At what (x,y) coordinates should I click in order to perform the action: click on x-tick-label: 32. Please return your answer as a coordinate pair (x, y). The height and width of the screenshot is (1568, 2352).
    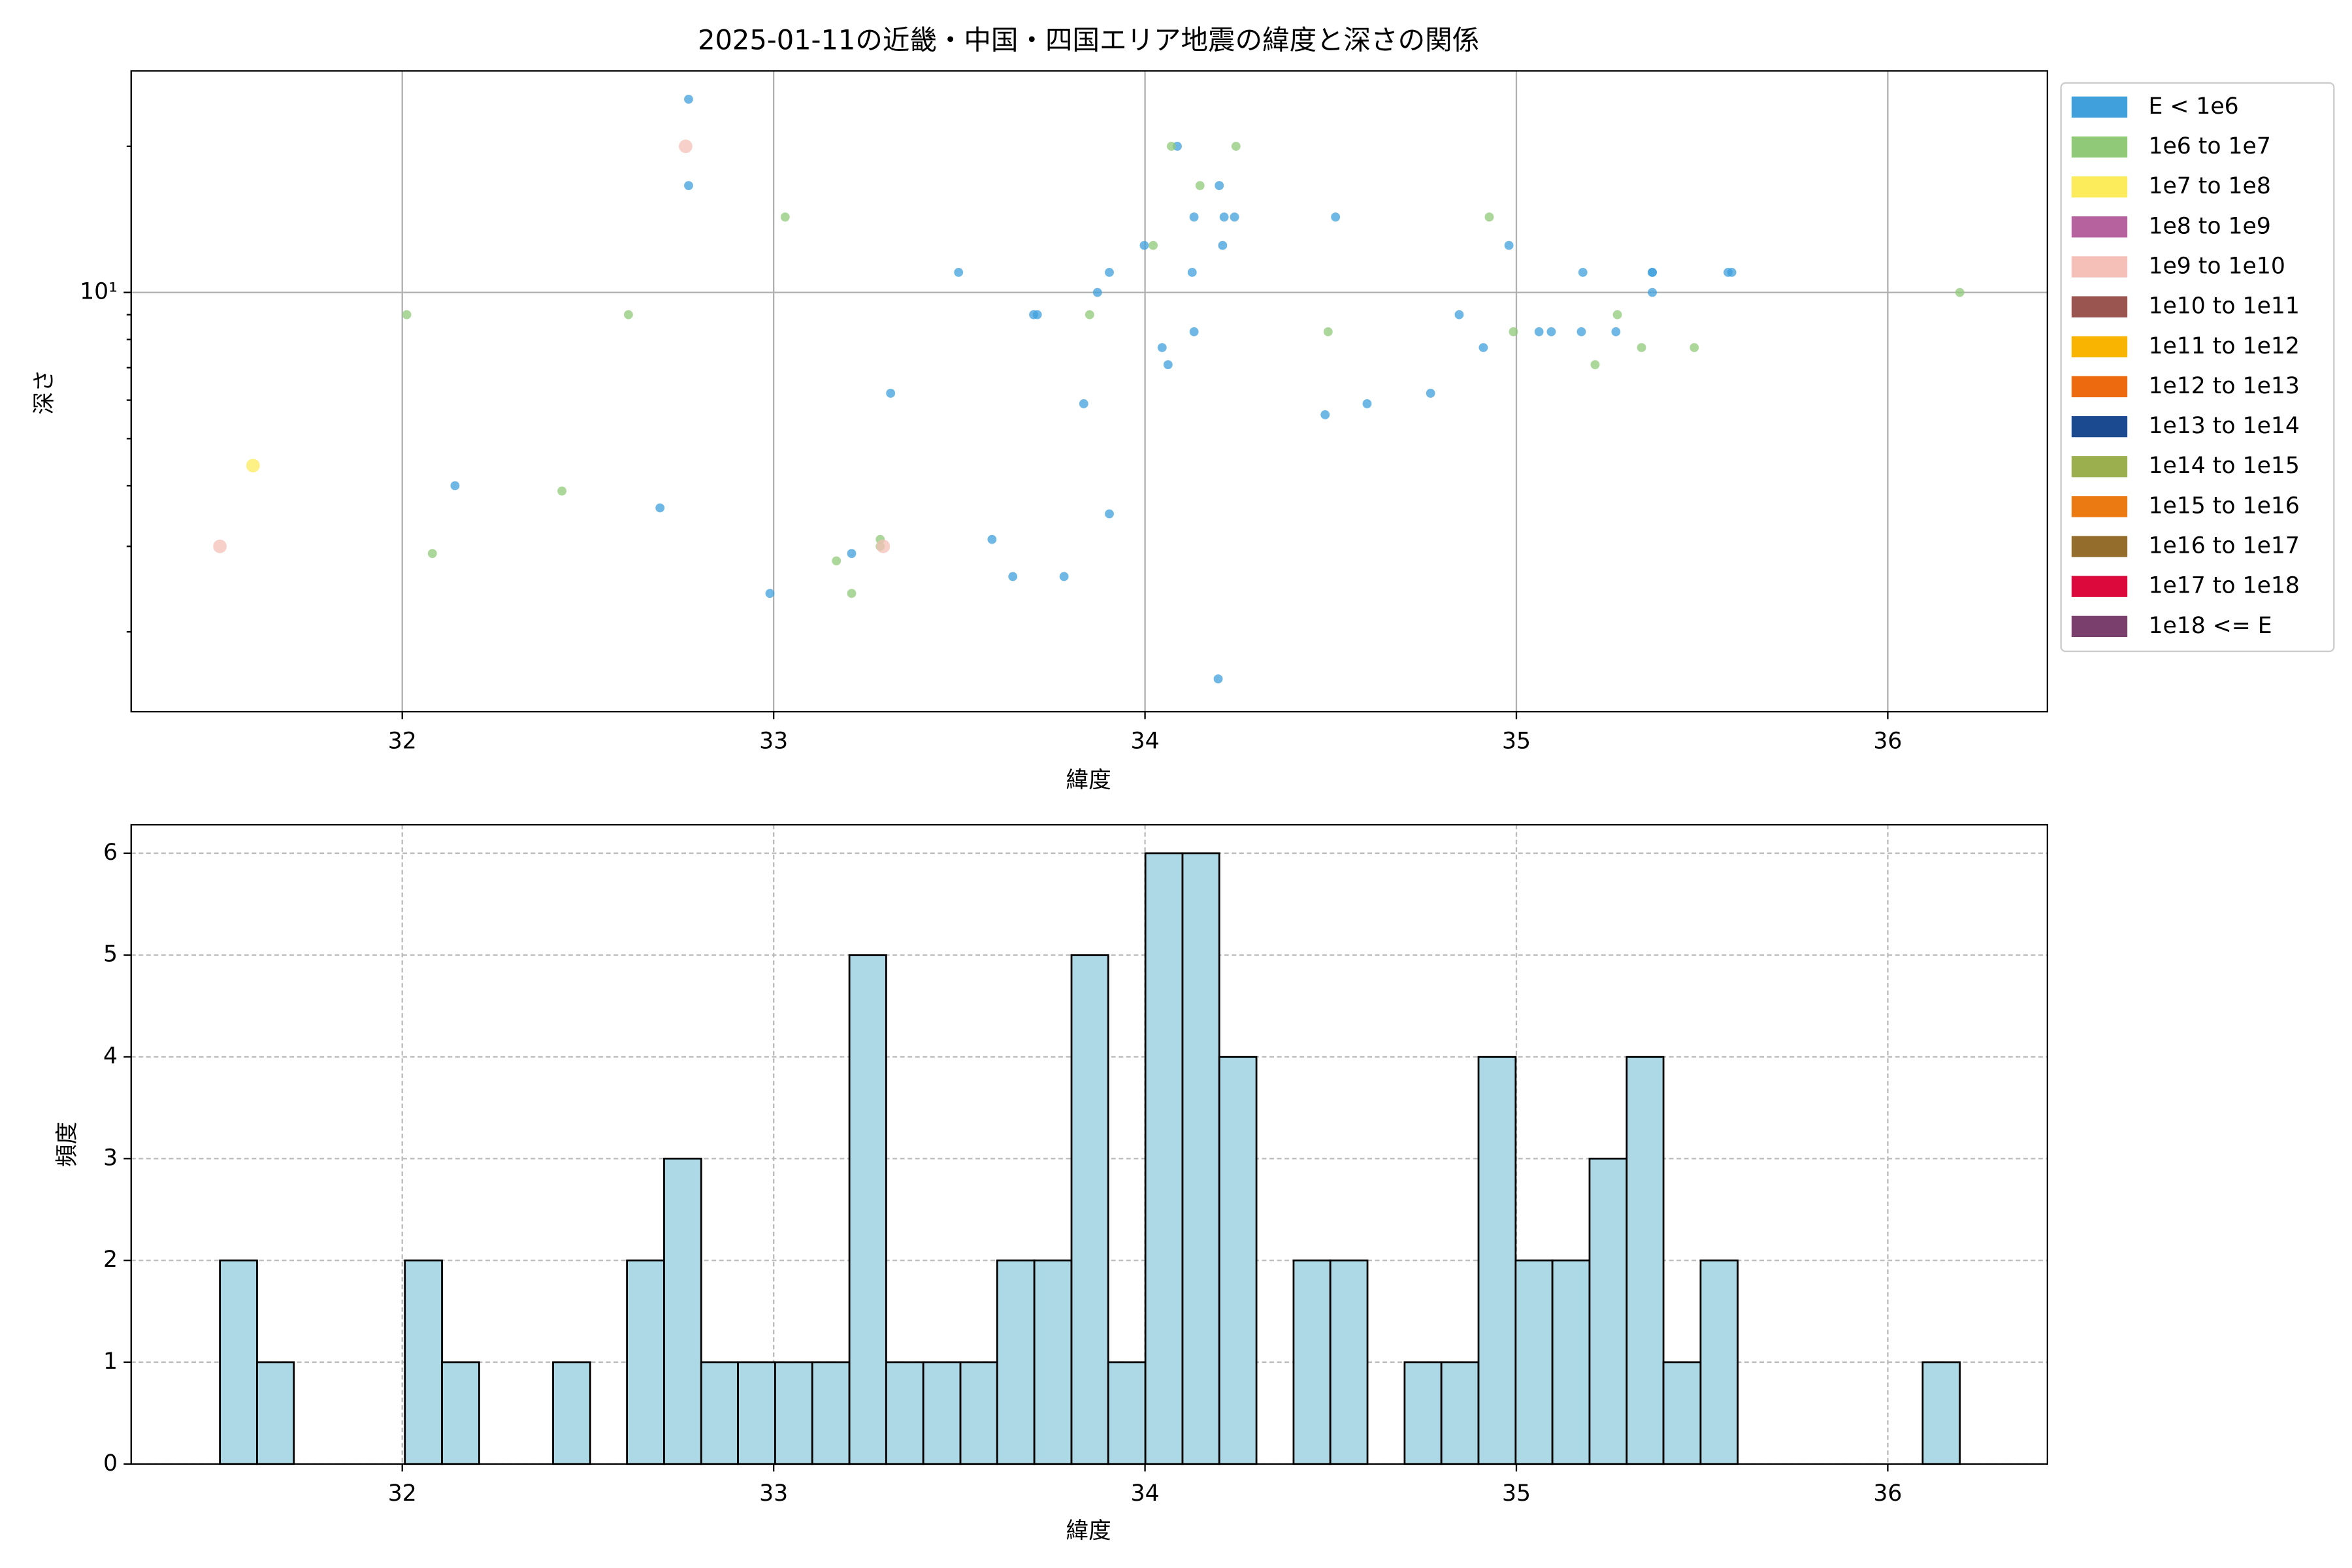
    Looking at the image, I should click on (402, 1493).